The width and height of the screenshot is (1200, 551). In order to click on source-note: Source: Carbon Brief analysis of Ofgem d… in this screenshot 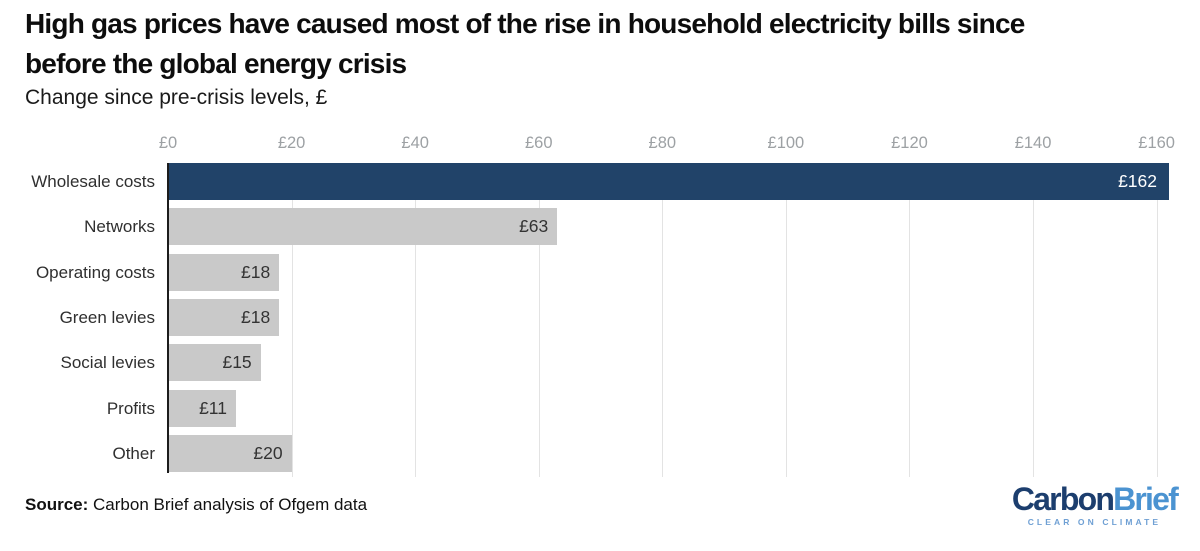, I will do `click(196, 505)`.